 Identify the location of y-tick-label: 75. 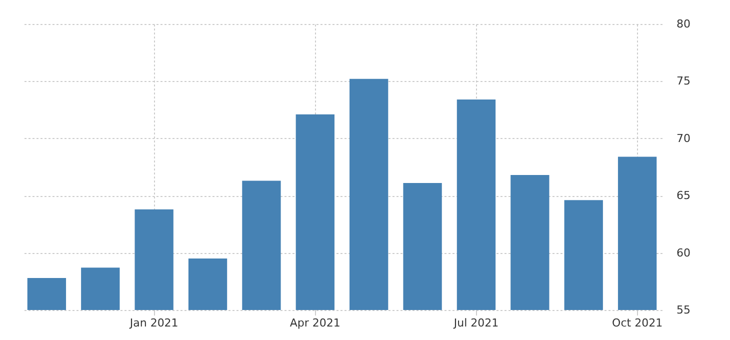
(683, 81).